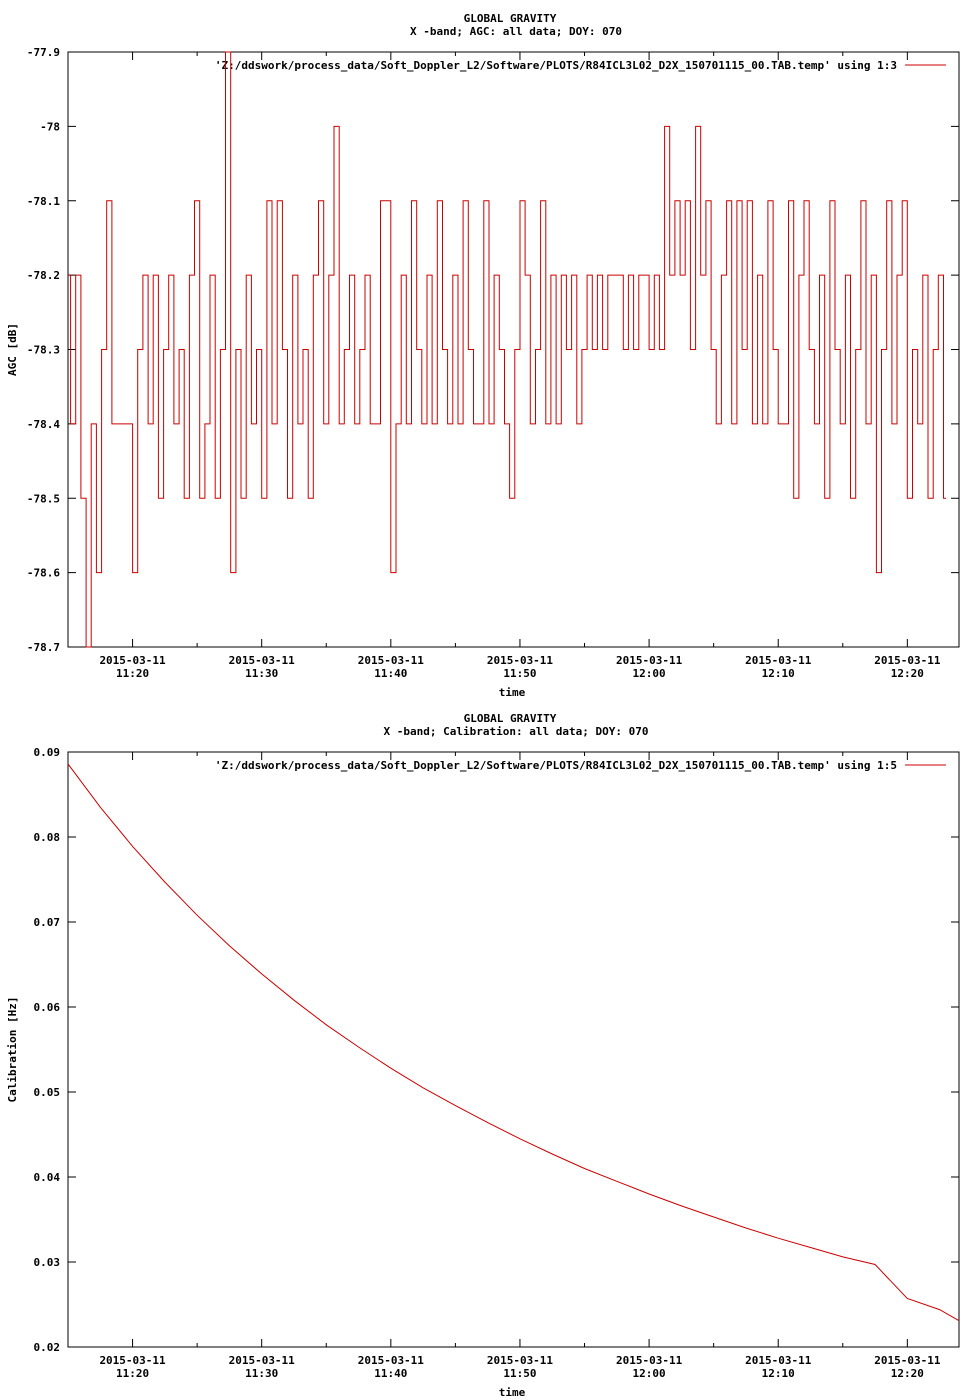 This screenshot has height=1400, width=980. I want to click on chart-subtitle: X -band; Calibration: all data; DOY: 070, so click(516, 731).